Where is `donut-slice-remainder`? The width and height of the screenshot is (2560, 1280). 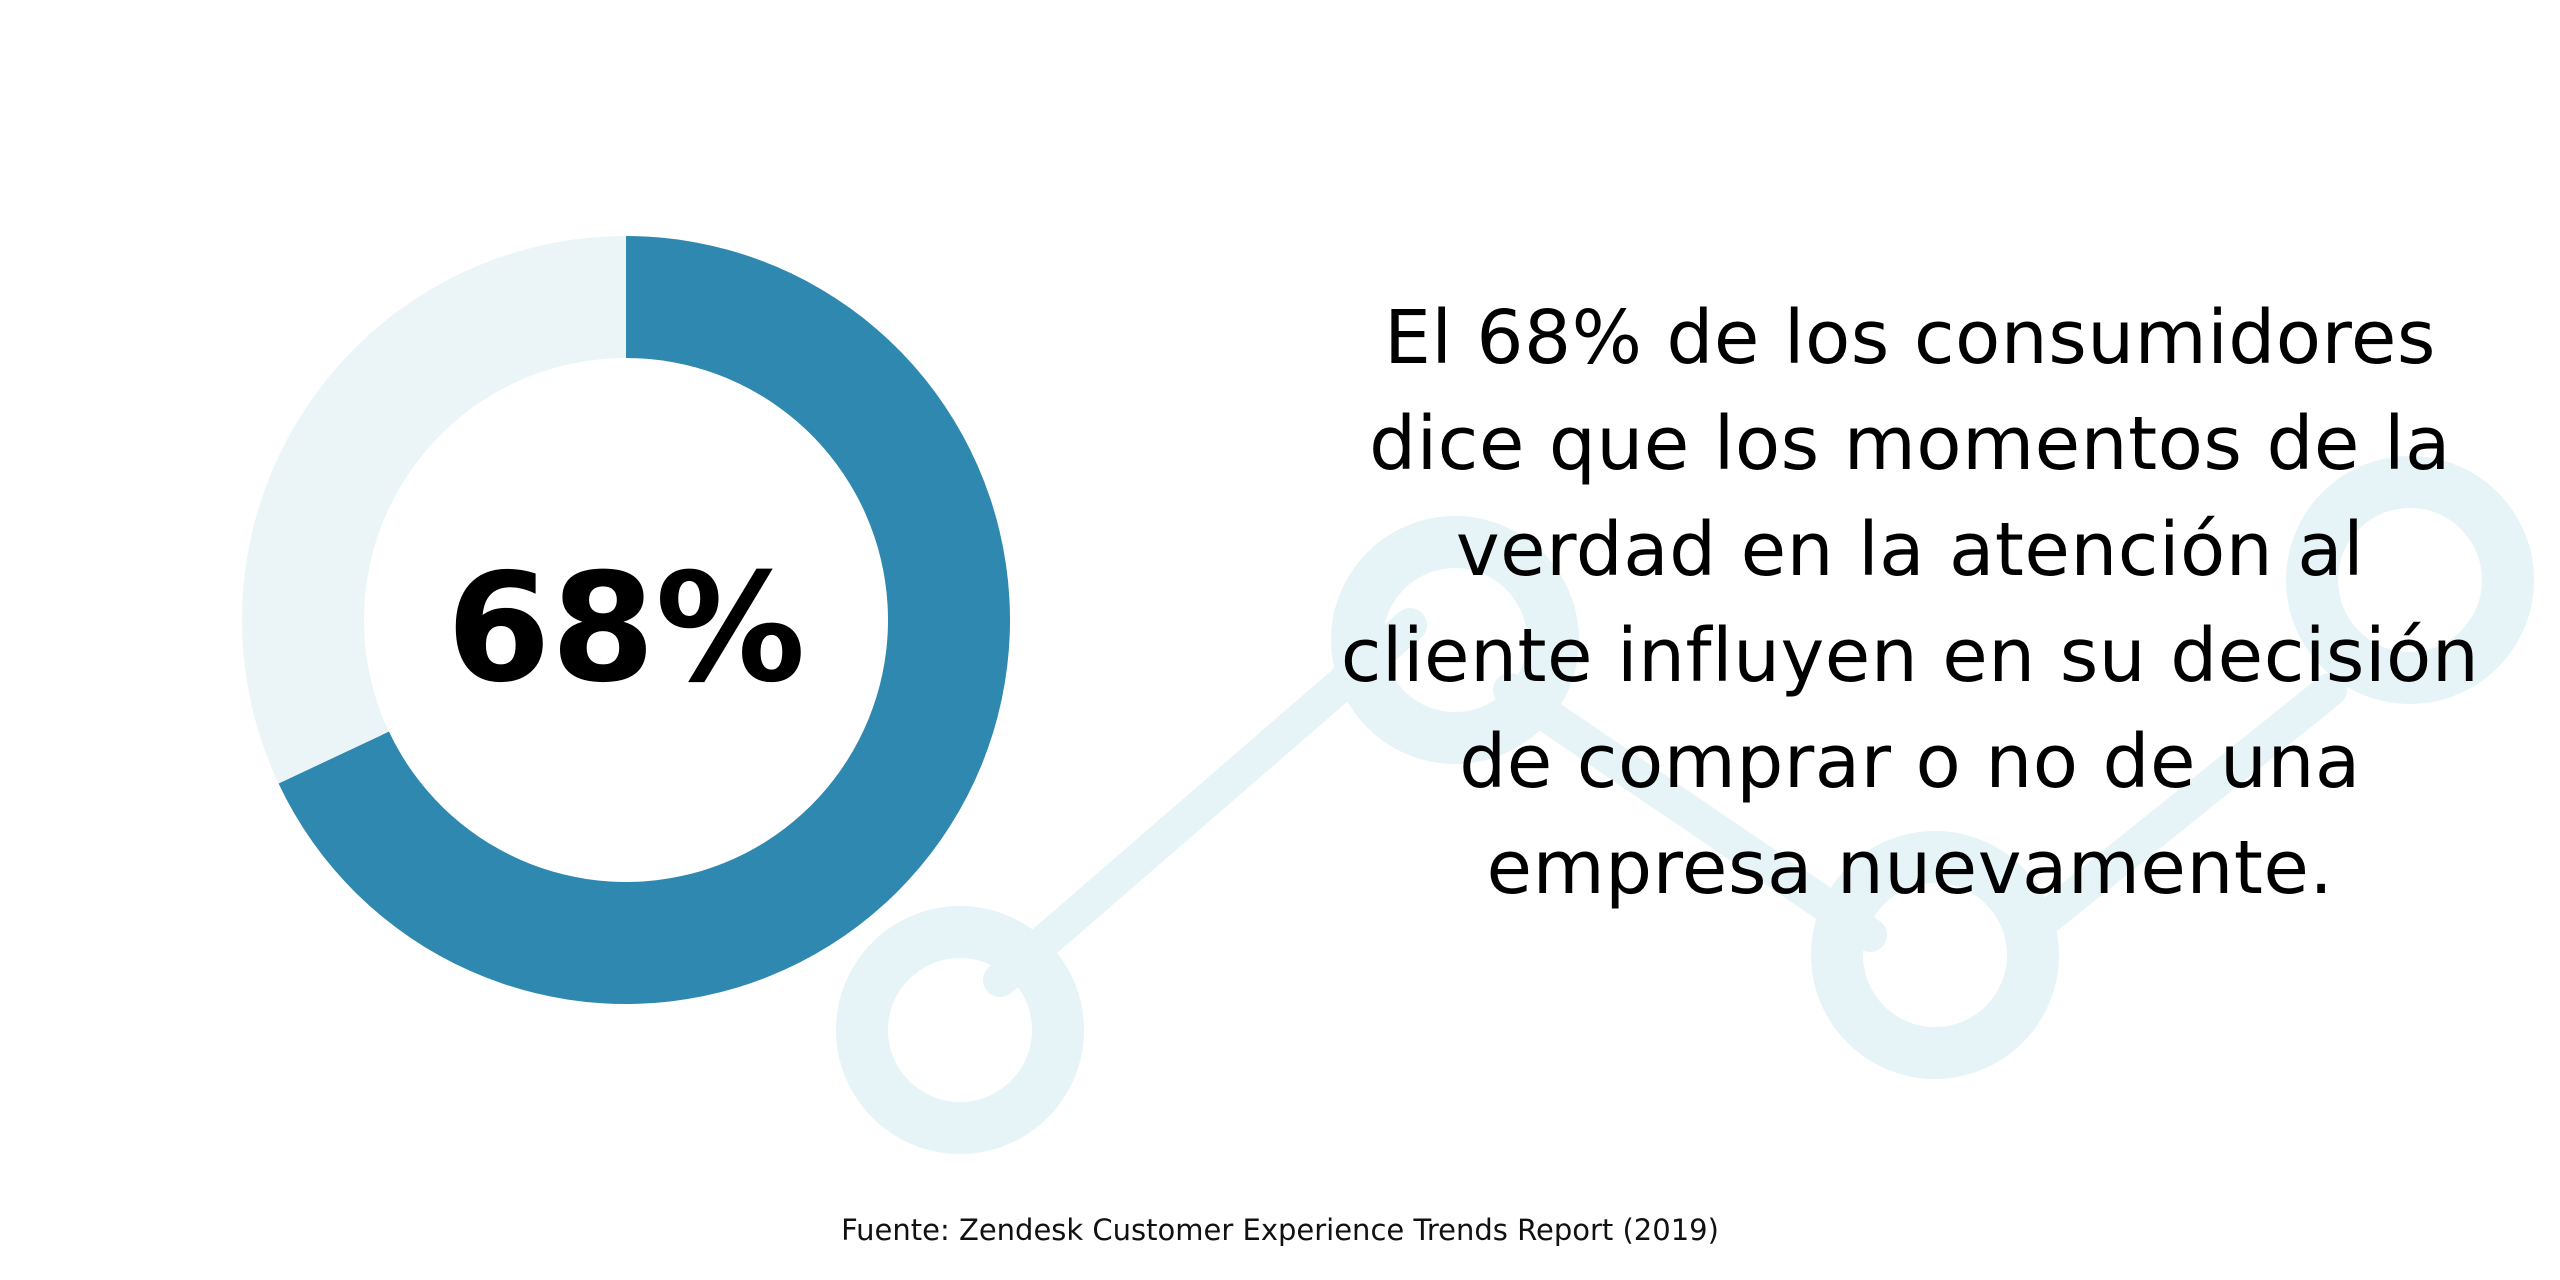 donut-slice-remainder is located at coordinates (433, 510).